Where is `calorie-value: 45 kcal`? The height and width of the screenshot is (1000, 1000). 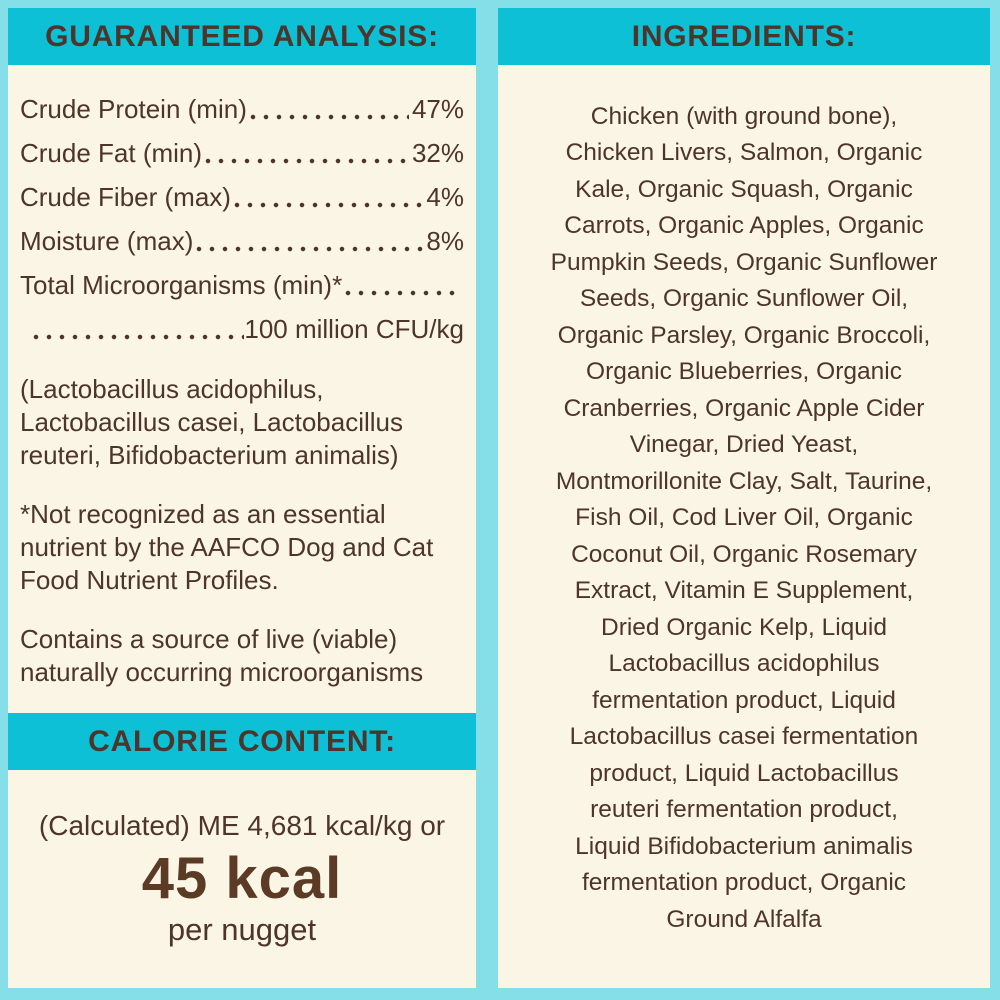 calorie-value: 45 kcal is located at coordinates (242, 878).